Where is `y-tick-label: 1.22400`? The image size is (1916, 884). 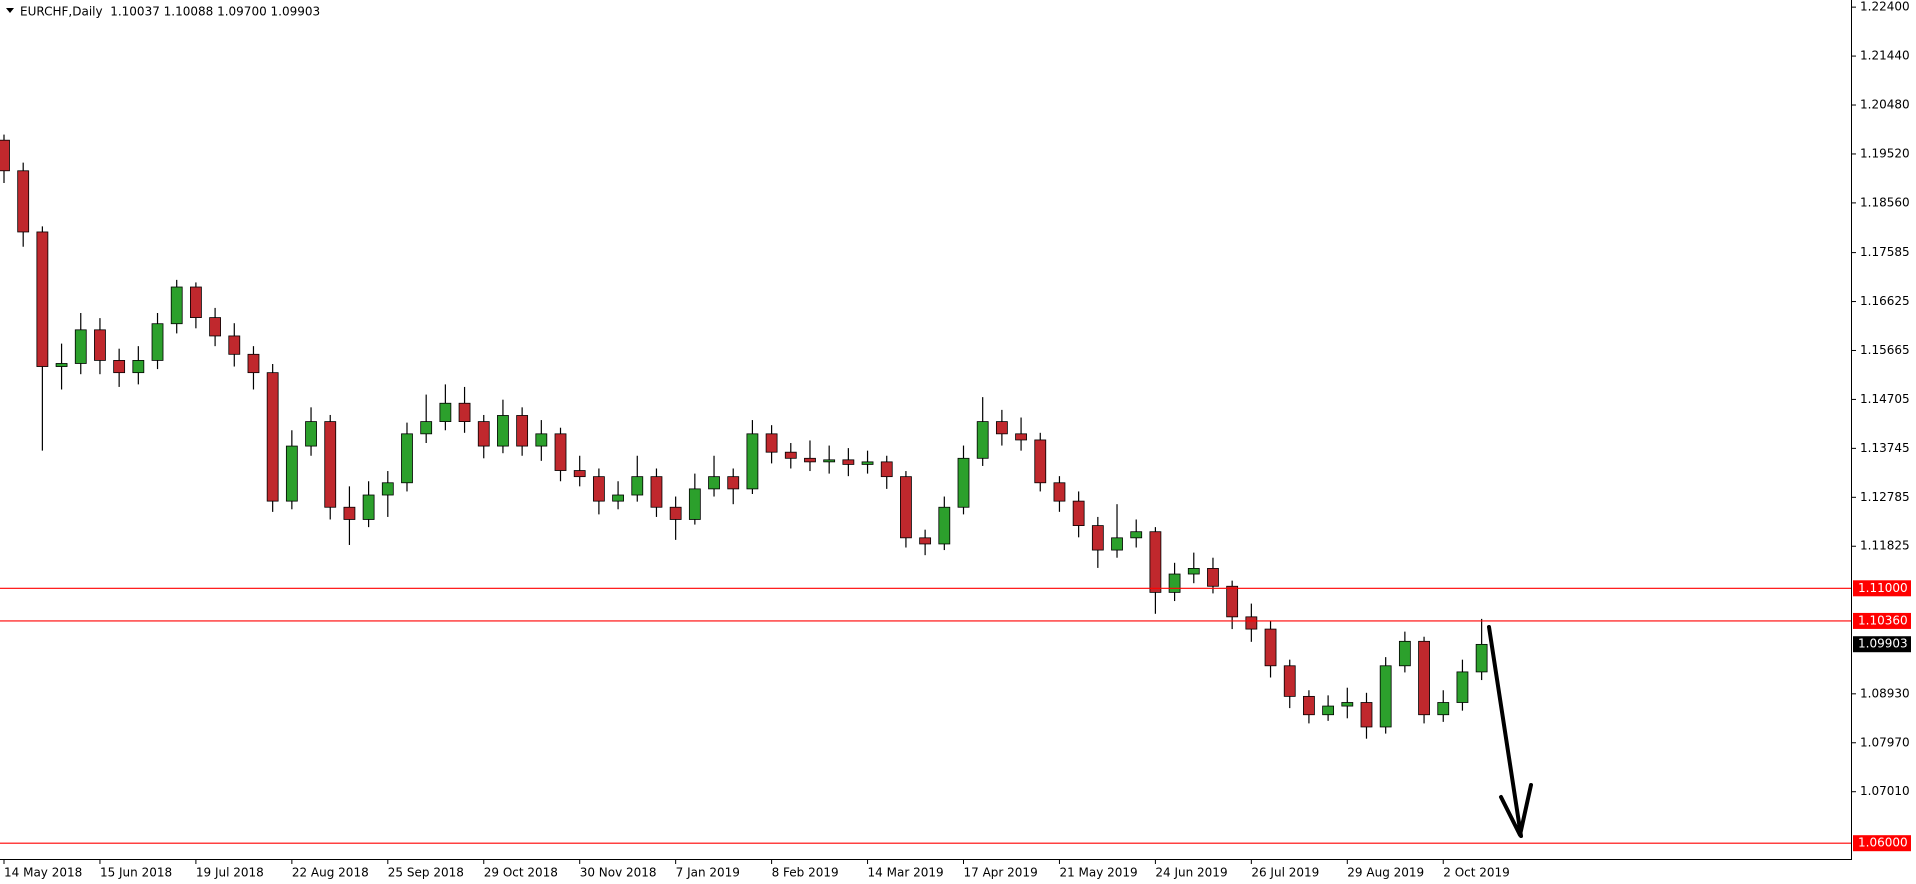 y-tick-label: 1.22400 is located at coordinates (1885, 7).